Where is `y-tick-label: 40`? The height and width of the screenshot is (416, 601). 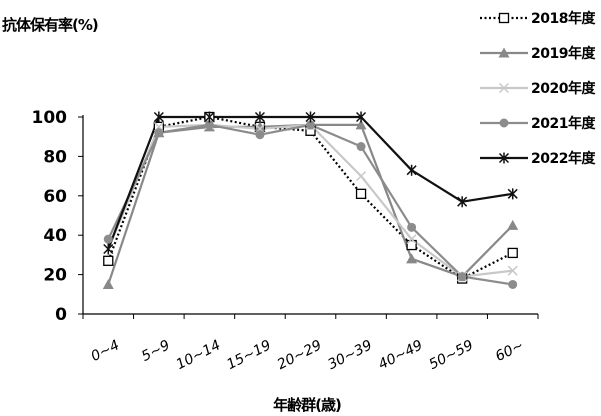 y-tick-label: 40 is located at coordinates (55, 236).